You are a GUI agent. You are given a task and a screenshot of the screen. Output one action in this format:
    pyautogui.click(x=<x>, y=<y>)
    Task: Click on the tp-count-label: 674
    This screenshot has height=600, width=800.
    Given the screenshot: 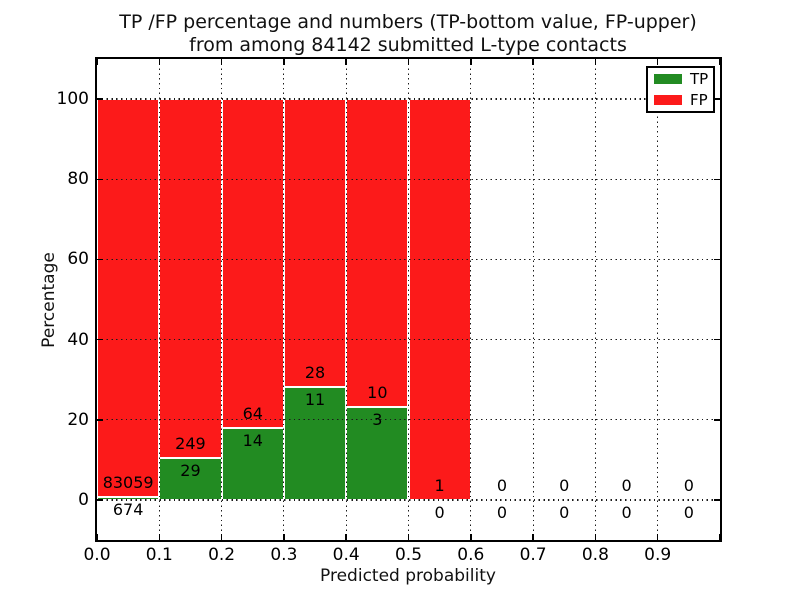 What is the action you would take?
    pyautogui.click(x=128, y=509)
    